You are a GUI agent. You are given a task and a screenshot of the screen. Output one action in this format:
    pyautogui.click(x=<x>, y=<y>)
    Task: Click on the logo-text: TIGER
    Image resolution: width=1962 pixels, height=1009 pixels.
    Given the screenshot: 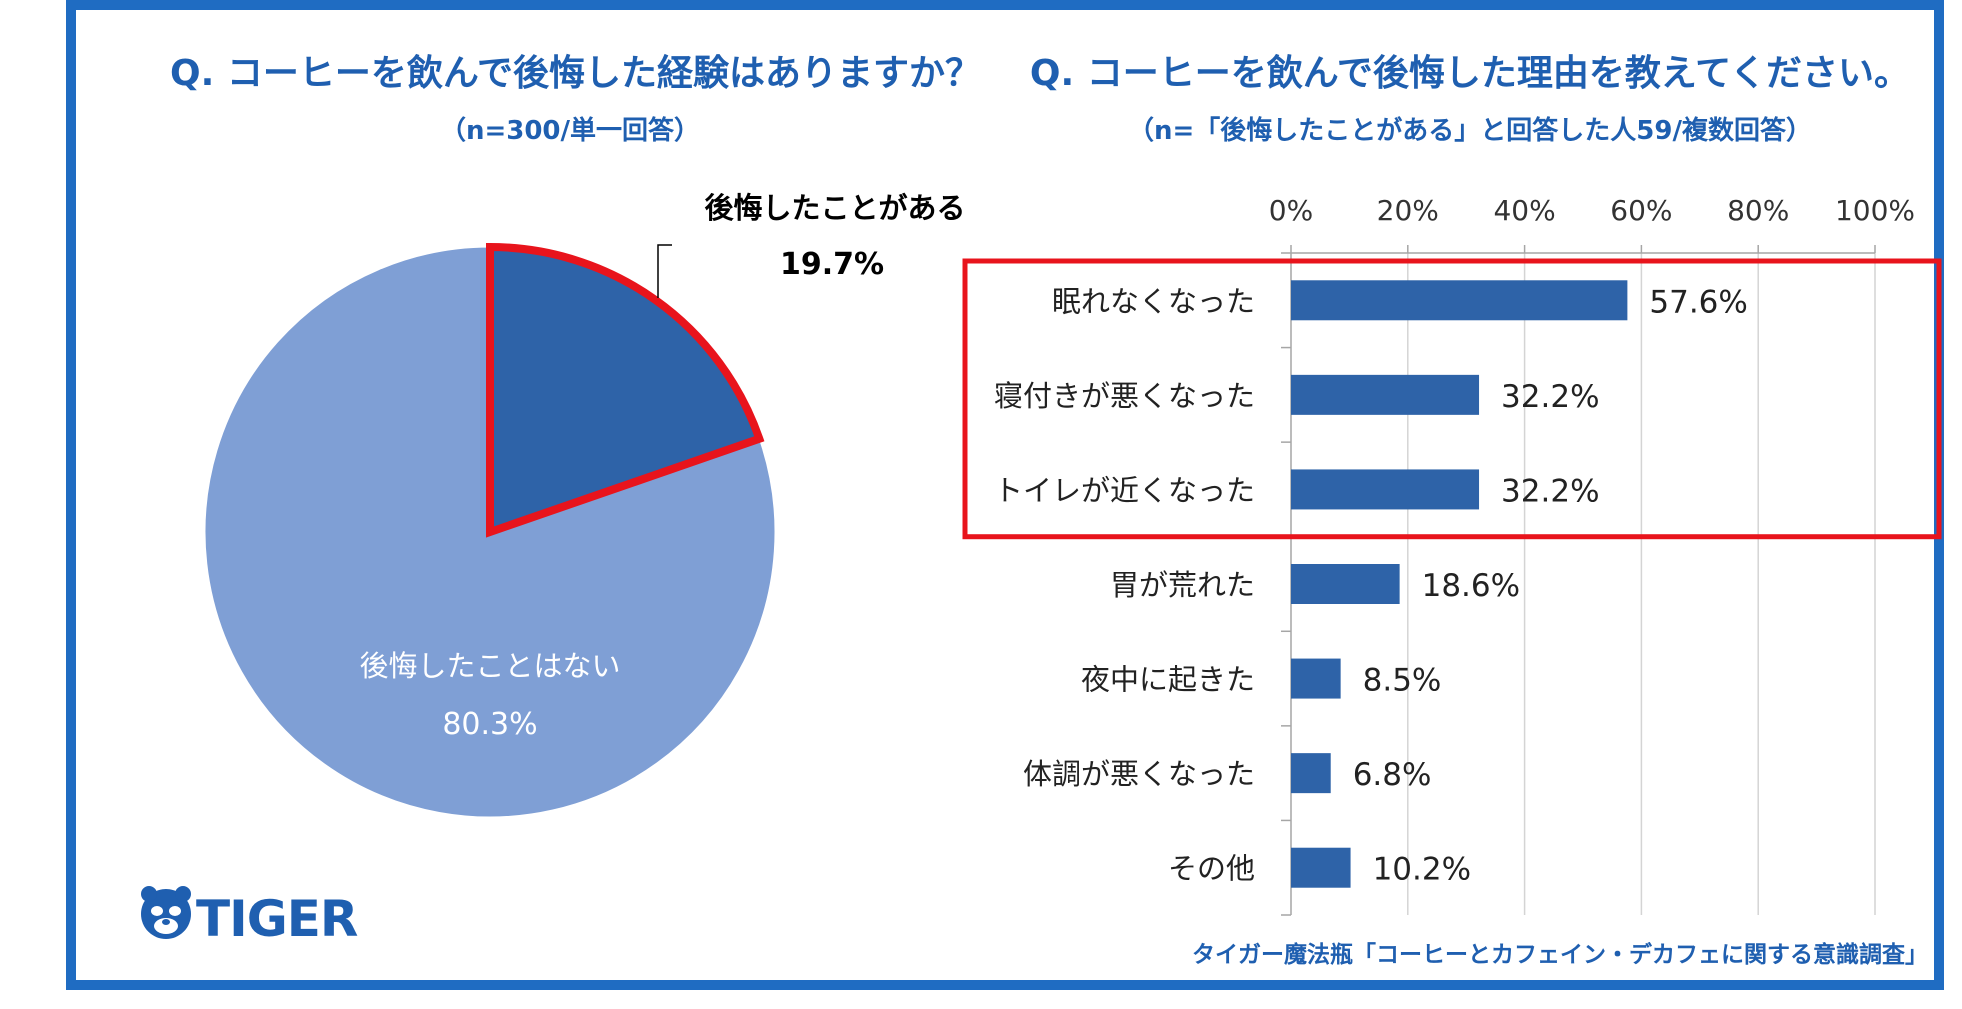 What is the action you would take?
    pyautogui.click(x=277, y=917)
    